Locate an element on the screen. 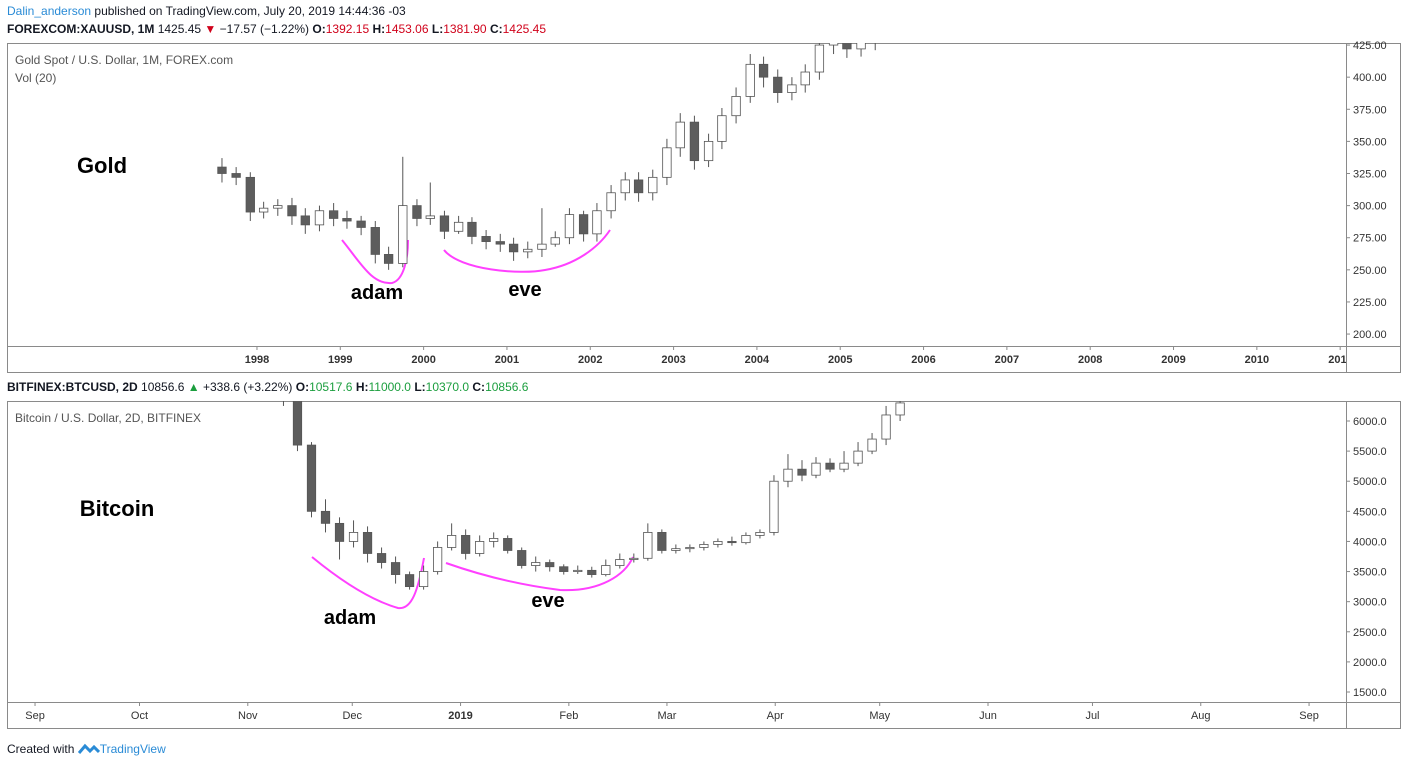 This screenshot has height=767, width=1408. hand-drawn-curves is located at coordinates (472, 419).